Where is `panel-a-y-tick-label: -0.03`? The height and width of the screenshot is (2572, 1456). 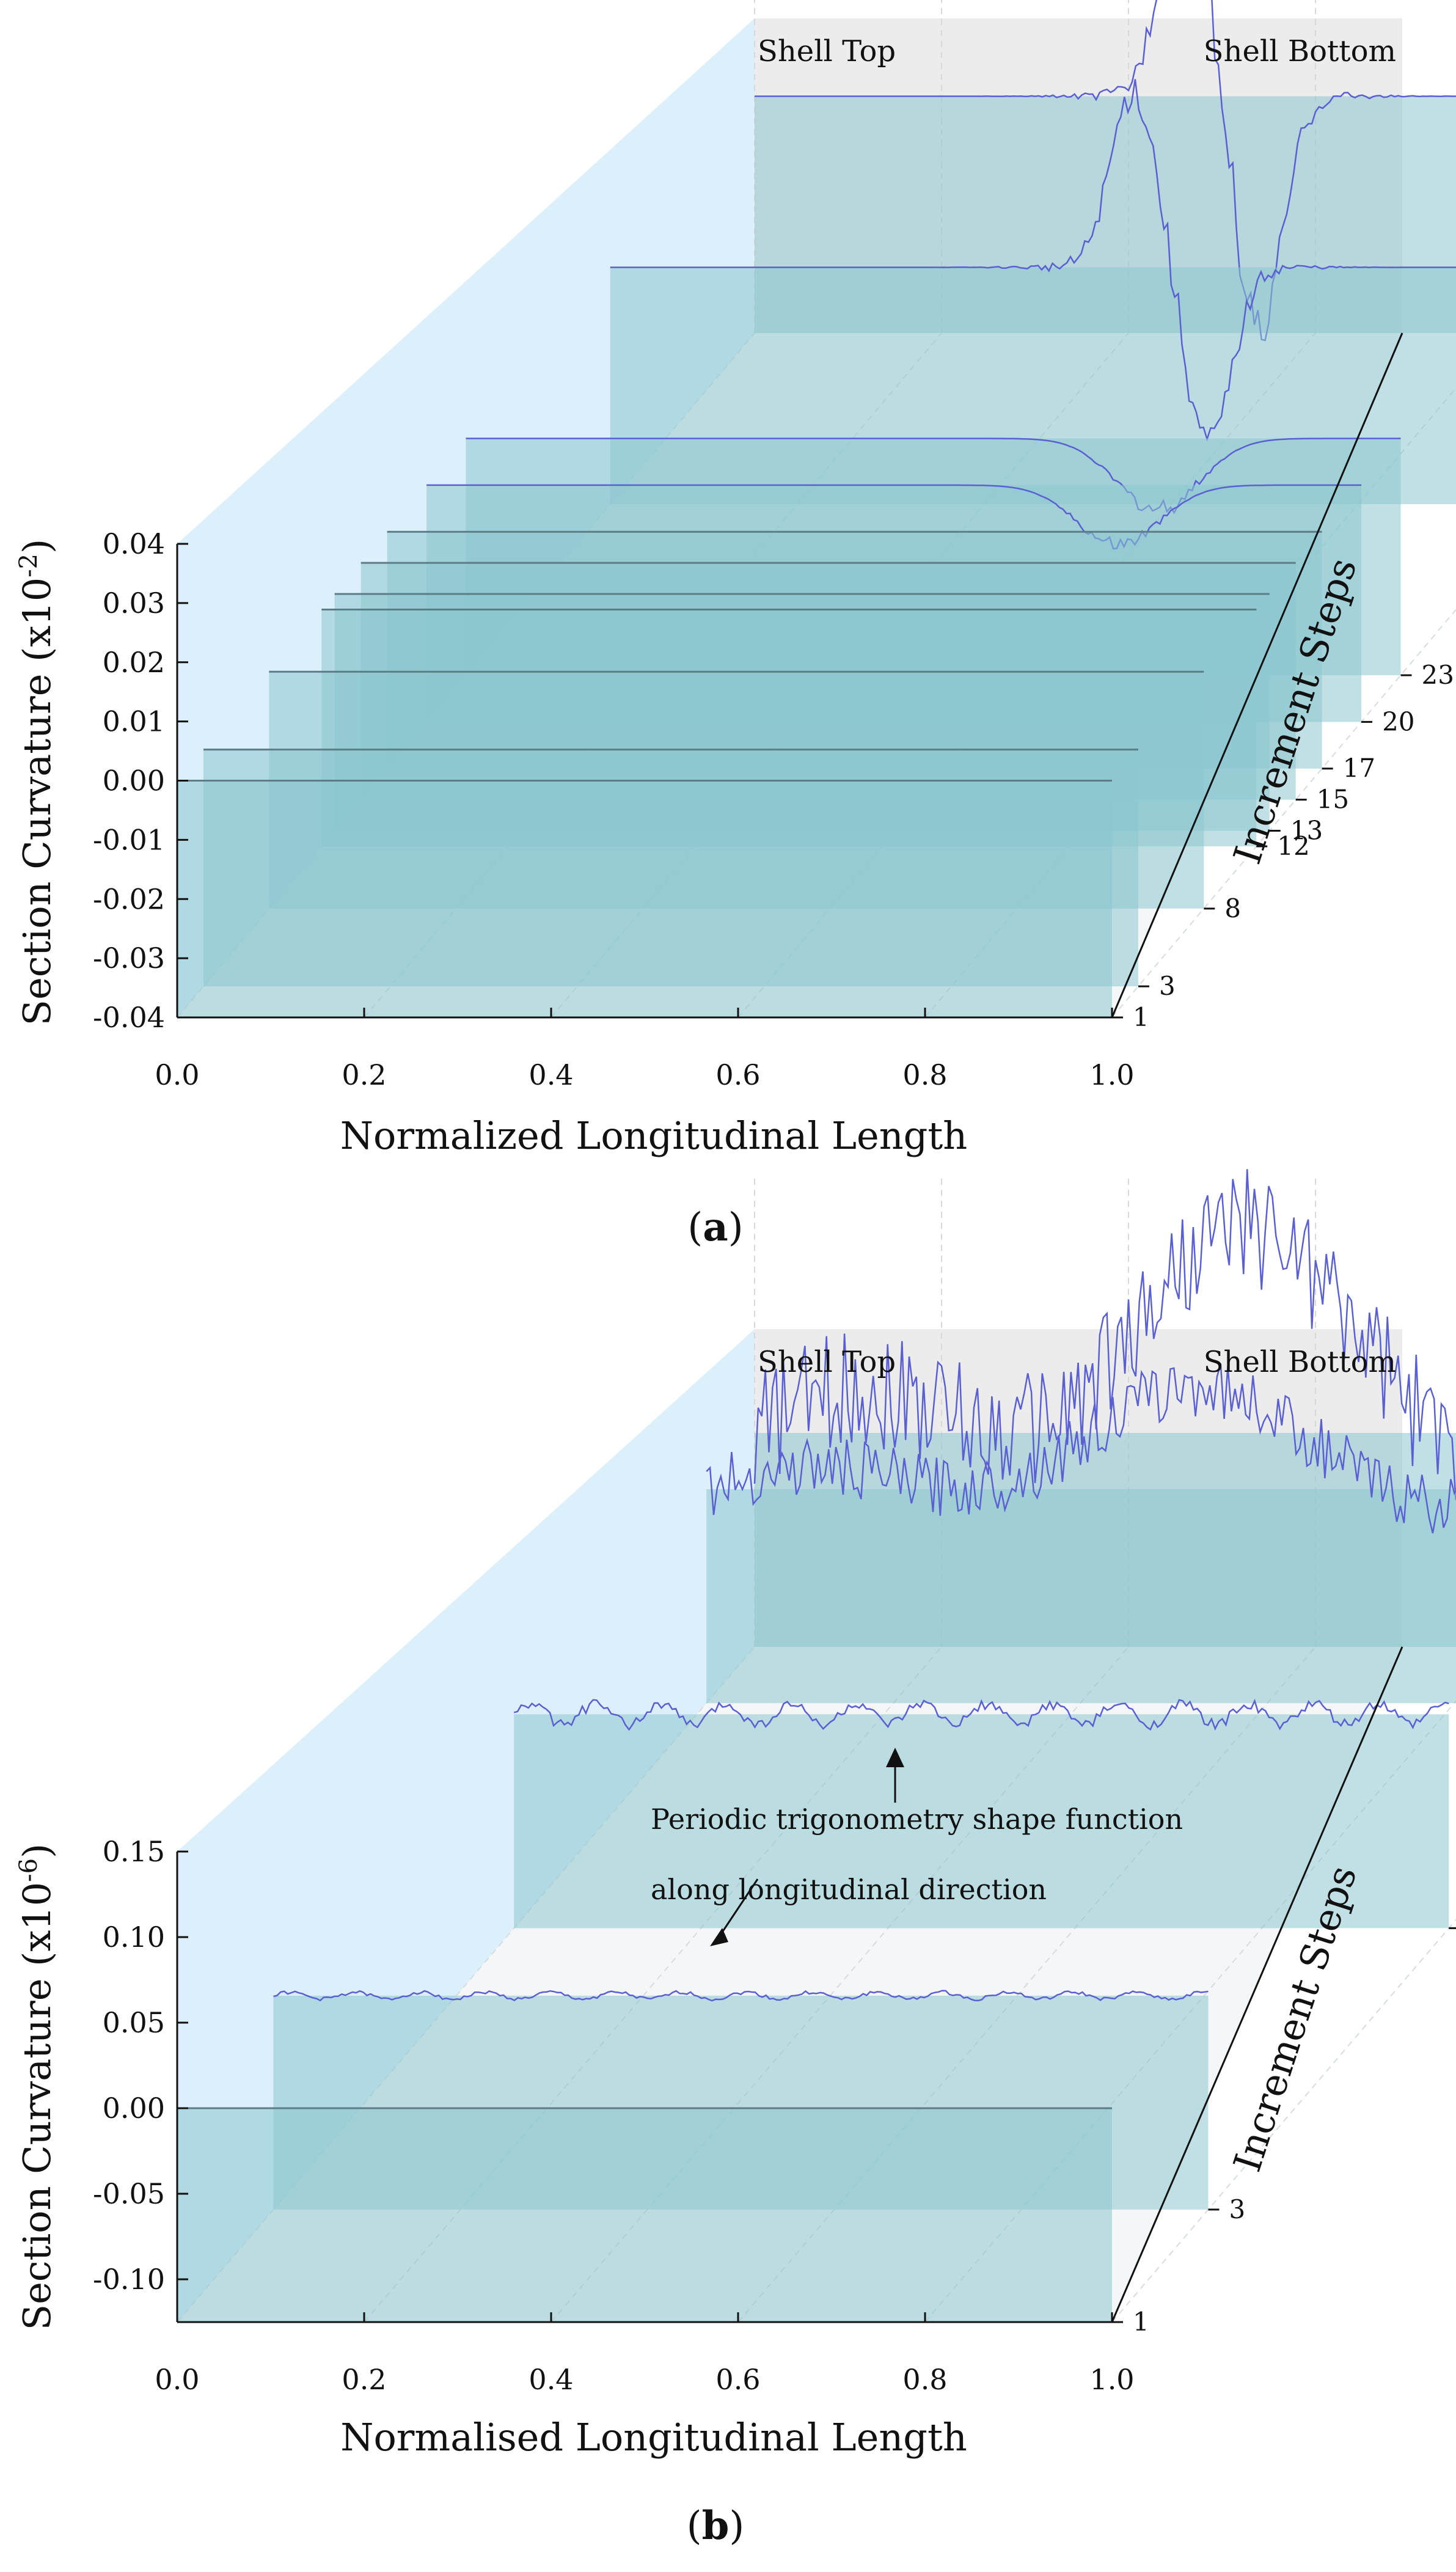
panel-a-y-tick-label: -0.03 is located at coordinates (129, 959).